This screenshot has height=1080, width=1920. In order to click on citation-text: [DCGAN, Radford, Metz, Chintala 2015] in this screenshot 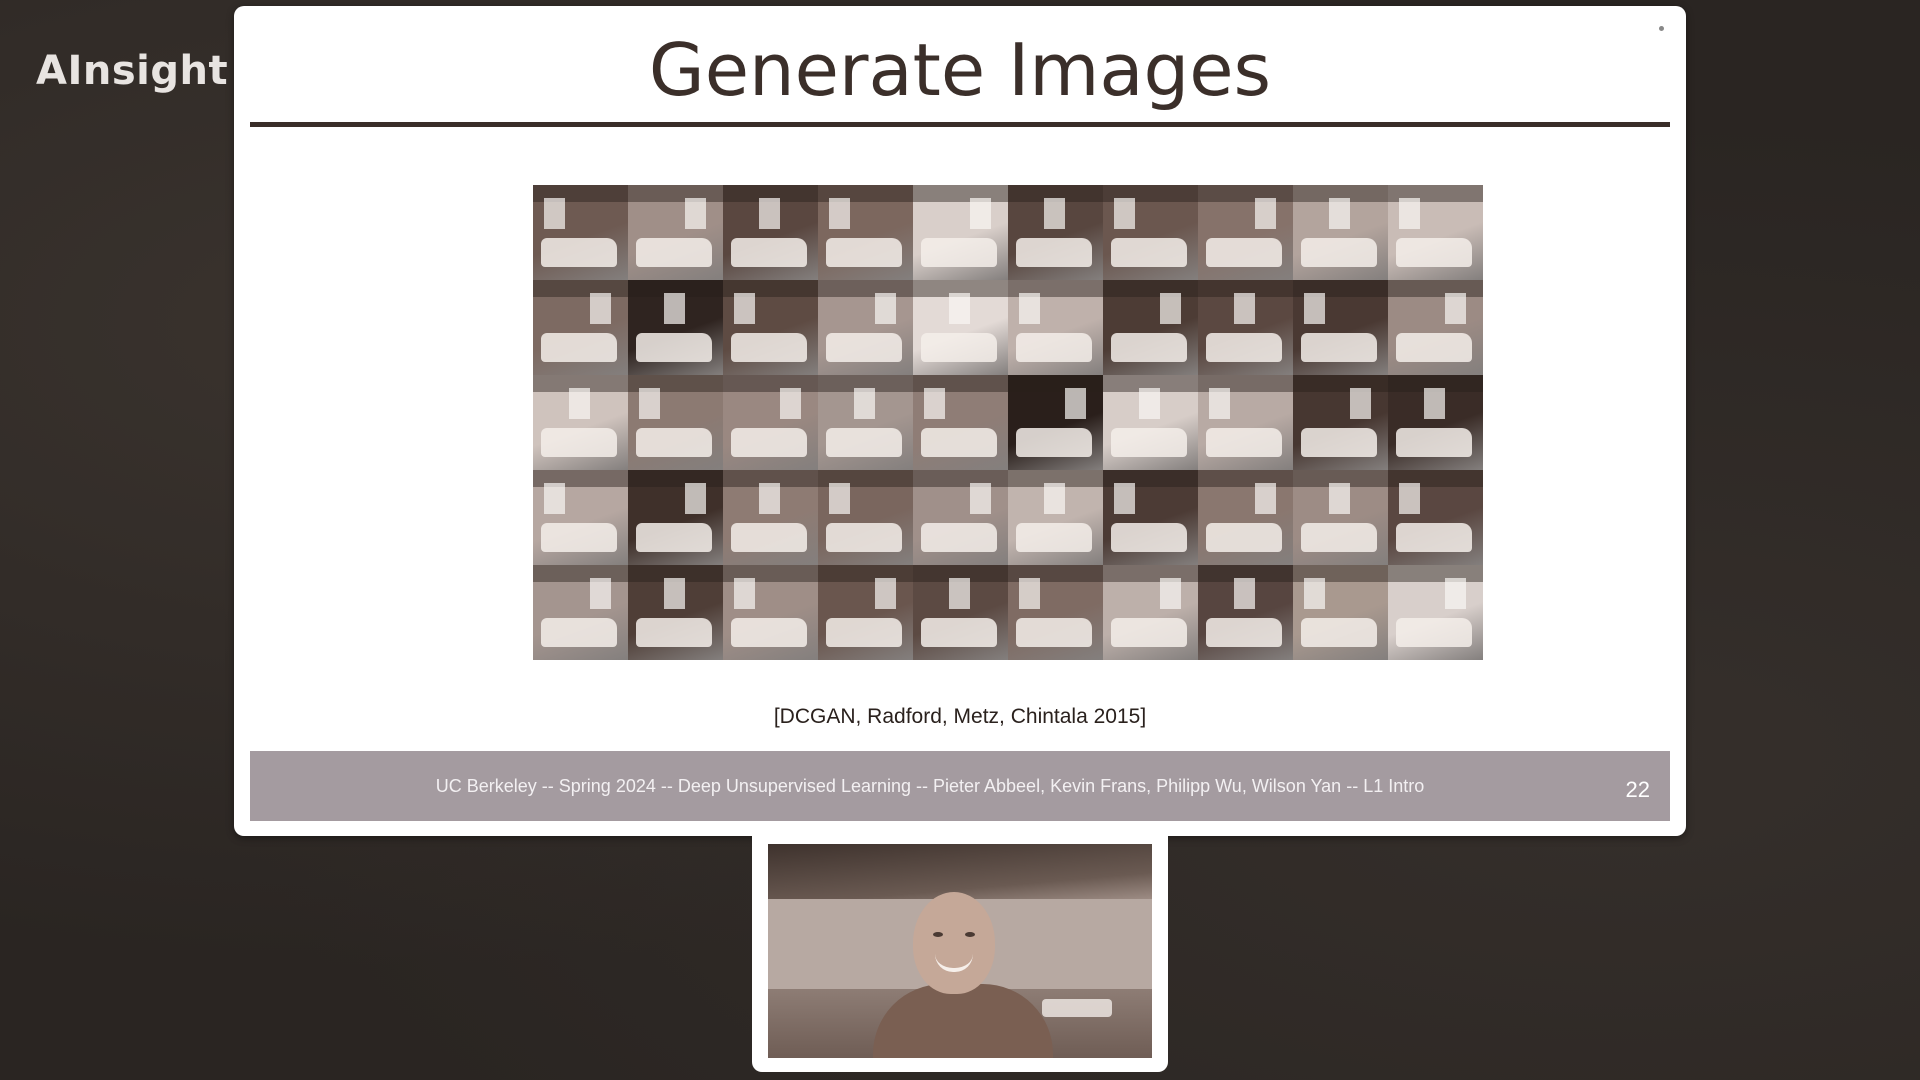, I will do `click(960, 716)`.